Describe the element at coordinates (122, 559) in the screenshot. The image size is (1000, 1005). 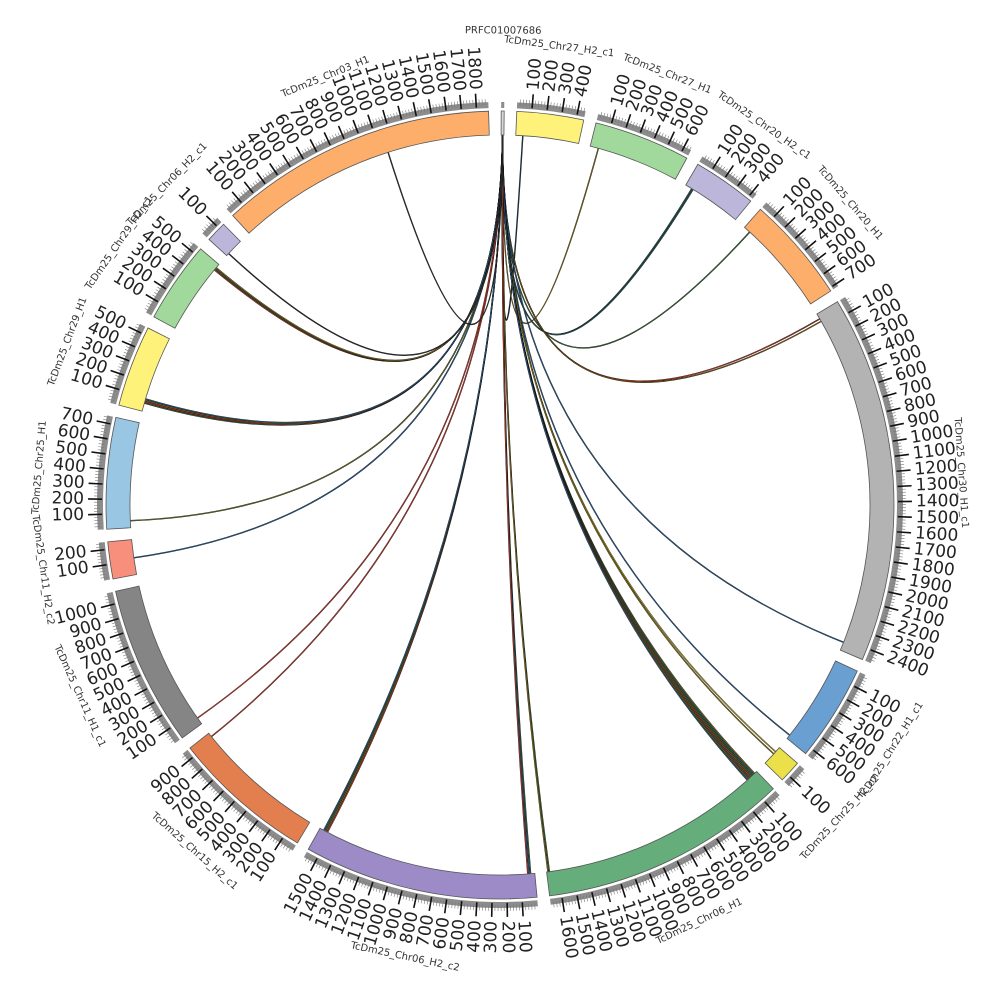
I see `segment-tcdm25-chr11-h2-c2` at that location.